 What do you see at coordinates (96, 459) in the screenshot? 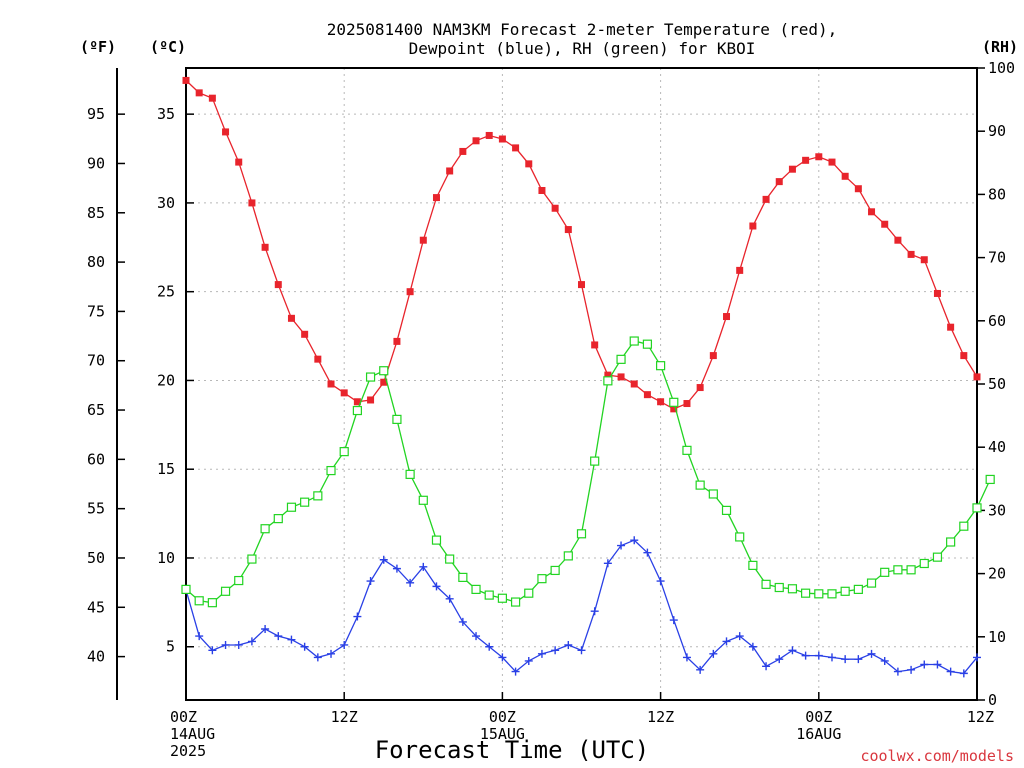
I see `fahrenheit-tick-label-4: 60` at bounding box center [96, 459].